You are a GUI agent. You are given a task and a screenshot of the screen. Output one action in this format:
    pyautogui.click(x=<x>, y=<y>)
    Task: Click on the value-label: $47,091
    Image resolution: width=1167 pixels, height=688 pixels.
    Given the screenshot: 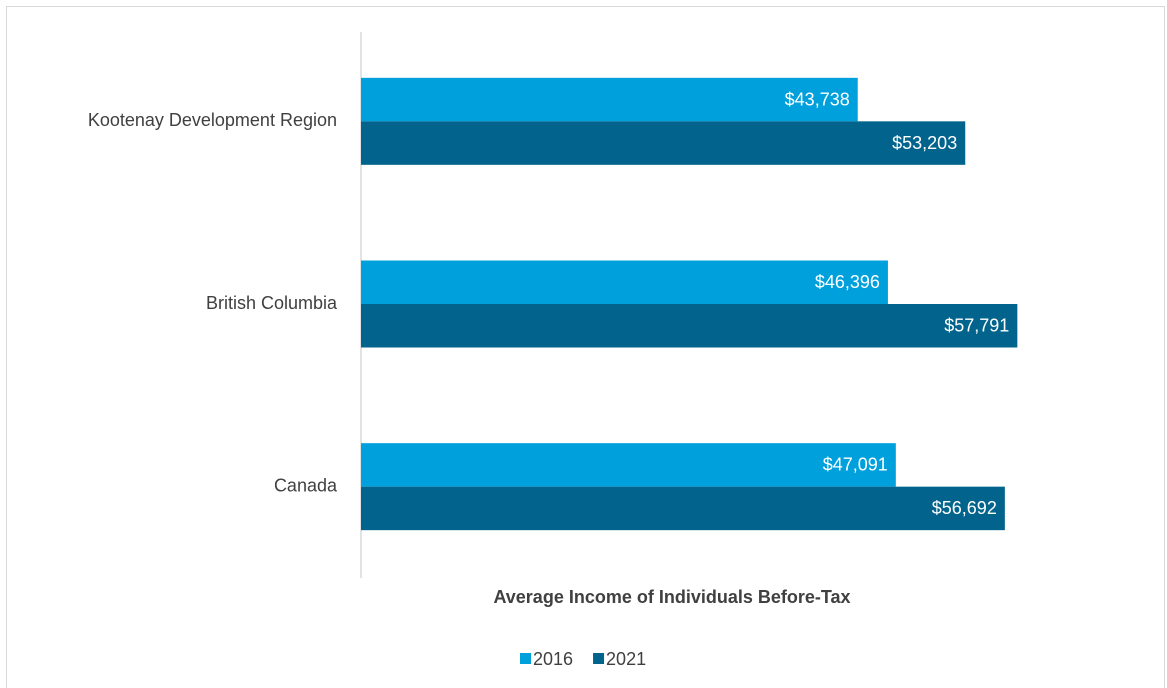 What is the action you would take?
    pyautogui.click(x=855, y=465)
    